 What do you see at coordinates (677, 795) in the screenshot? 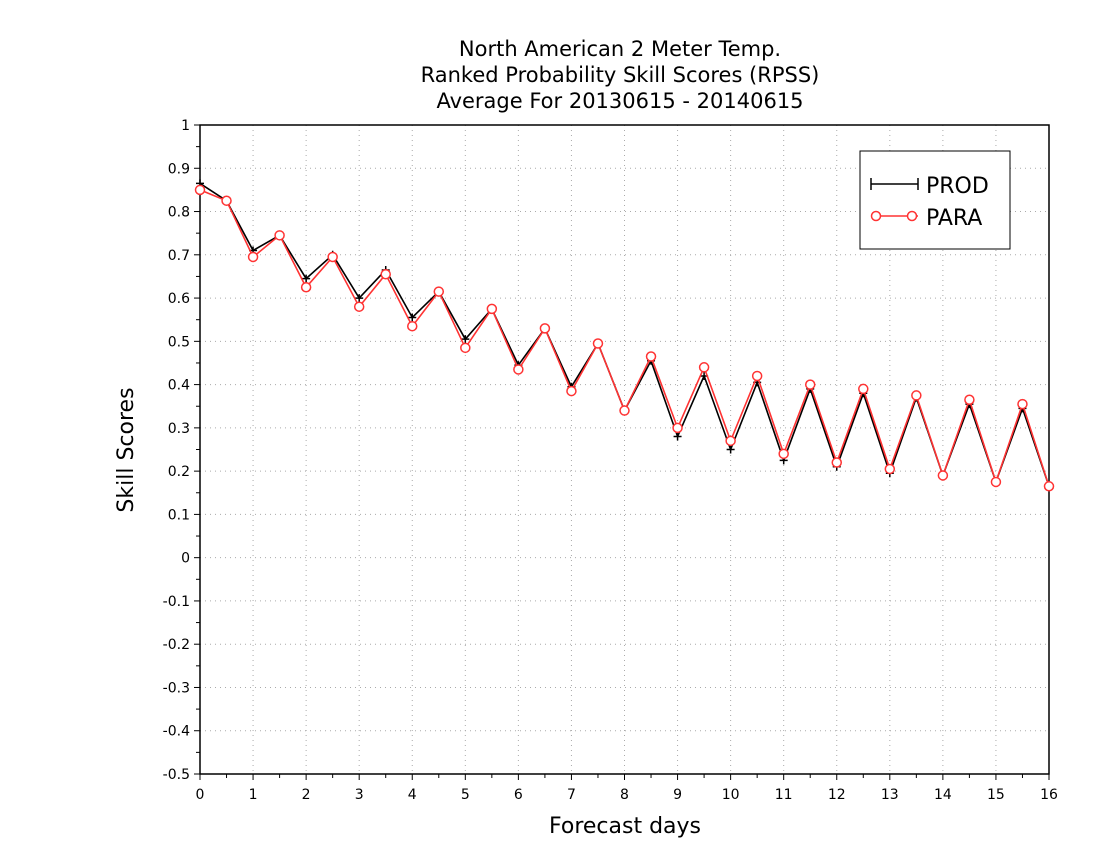
I see `x-tick-label: 9` at bounding box center [677, 795].